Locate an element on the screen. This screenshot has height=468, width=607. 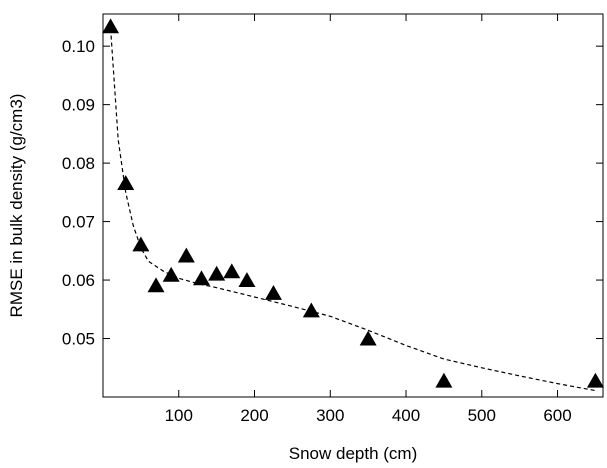
y-tick-label: 0.05 is located at coordinates (78, 339).